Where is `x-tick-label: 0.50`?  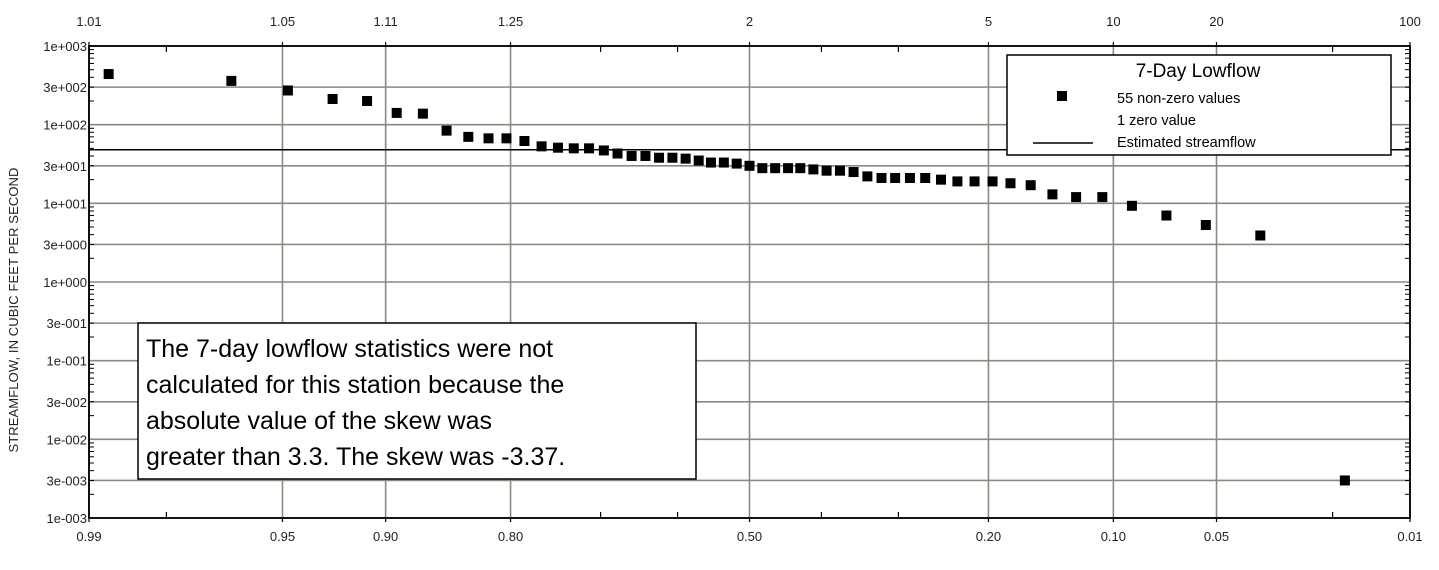
x-tick-label: 0.50 is located at coordinates (749, 536).